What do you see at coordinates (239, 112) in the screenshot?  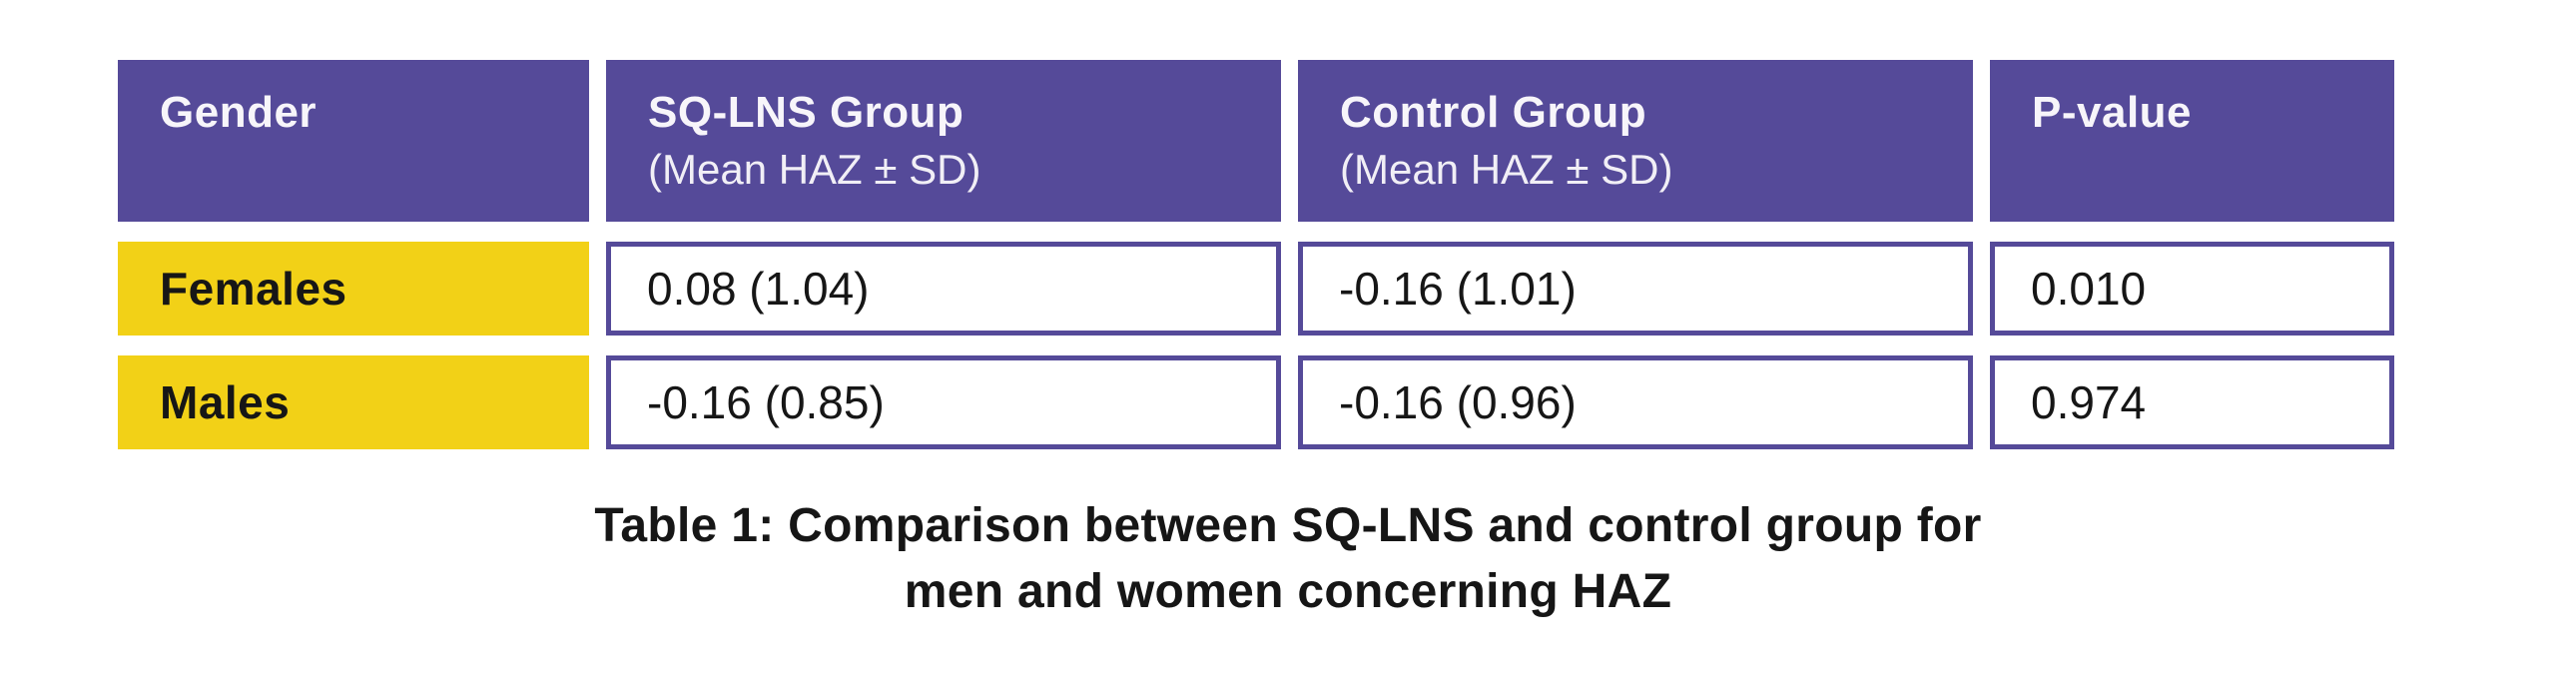 I see `column-title-gender: Gender` at bounding box center [239, 112].